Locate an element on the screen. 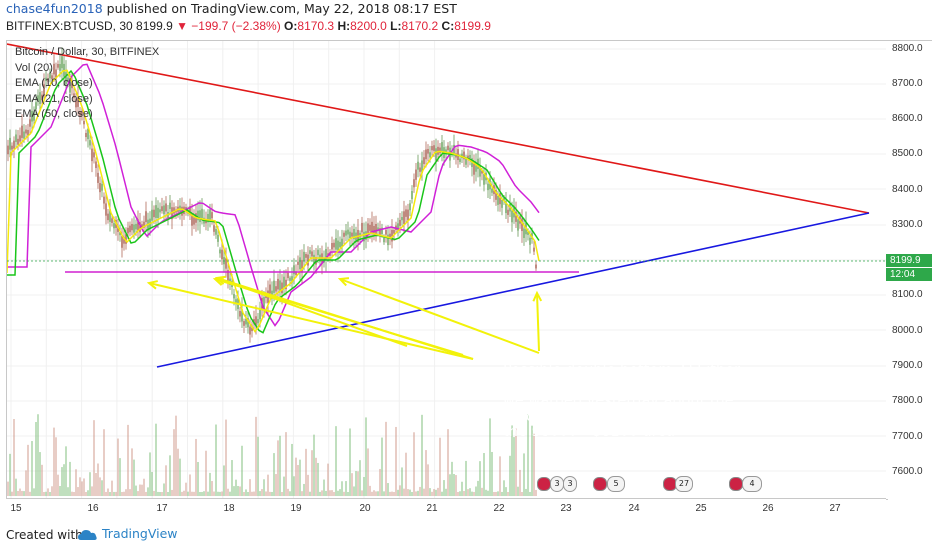 This screenshot has width=932, height=550. annotation-line-3: we warned yesterday about the is located at coordinates (618, 401).